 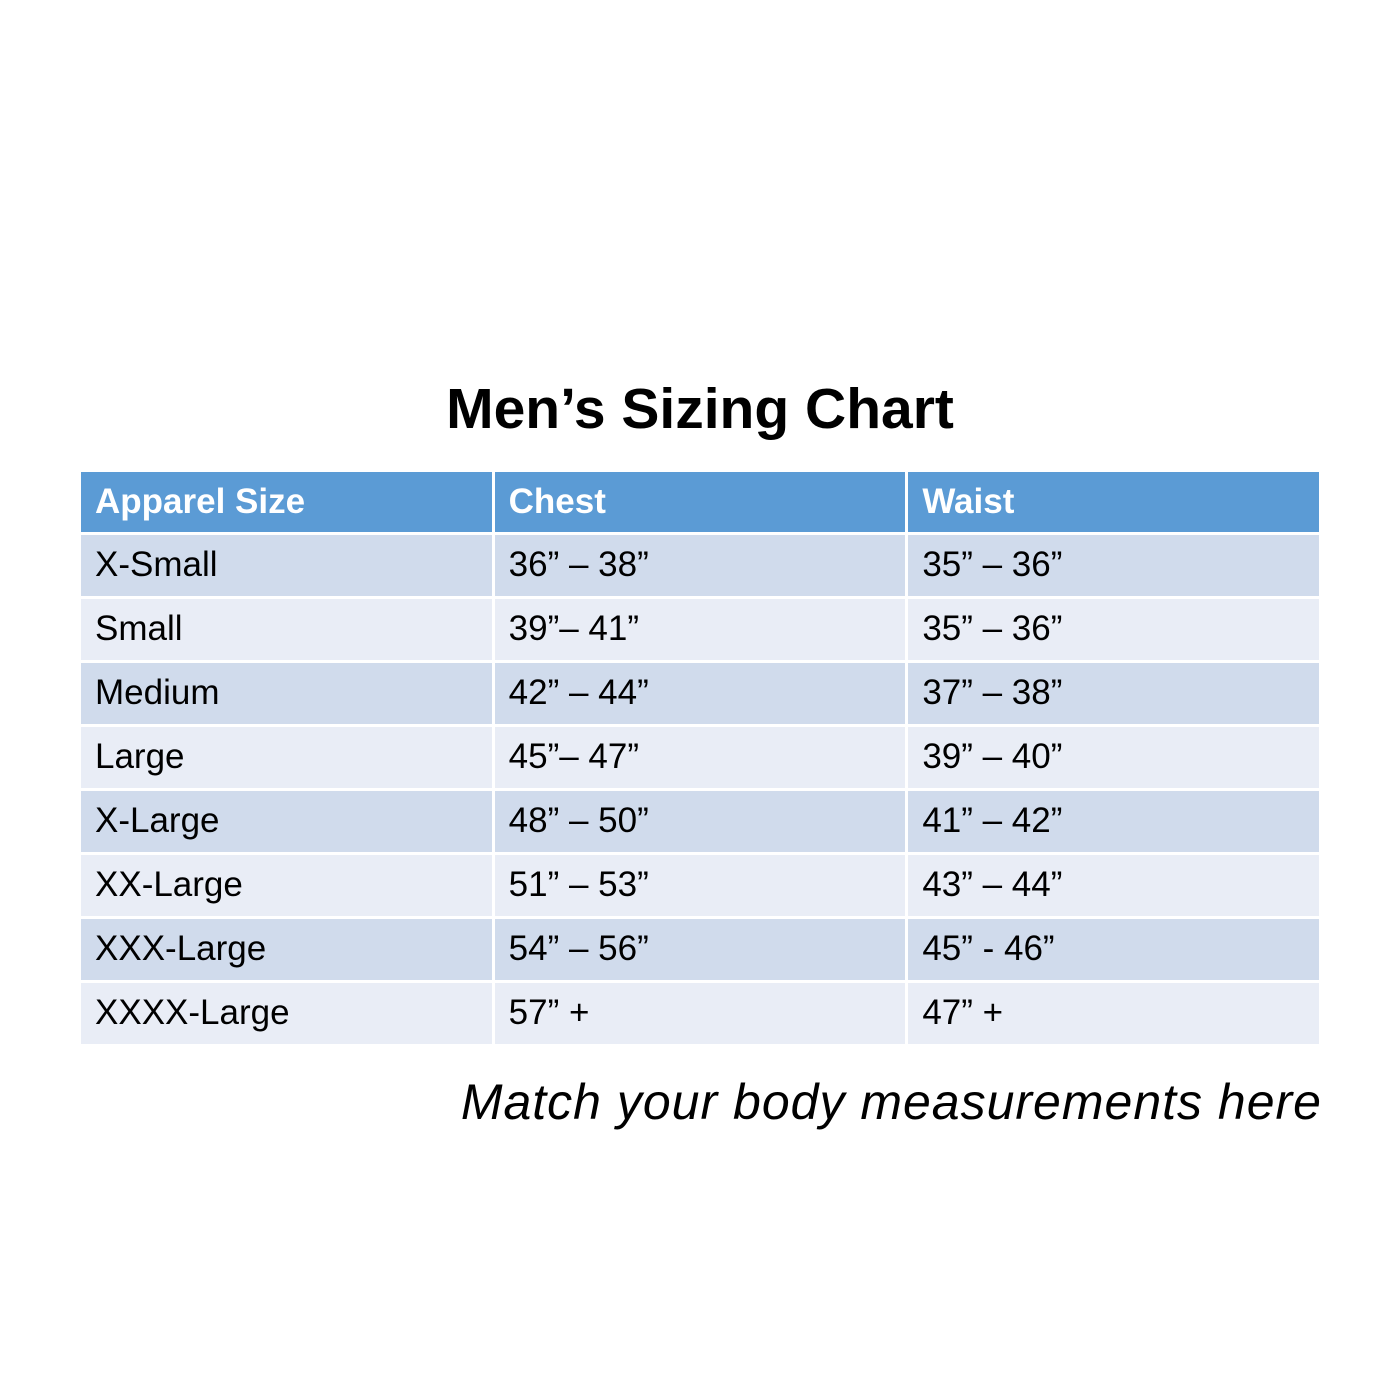 I want to click on cell-chest: 45”– 47”, so click(x=700, y=757).